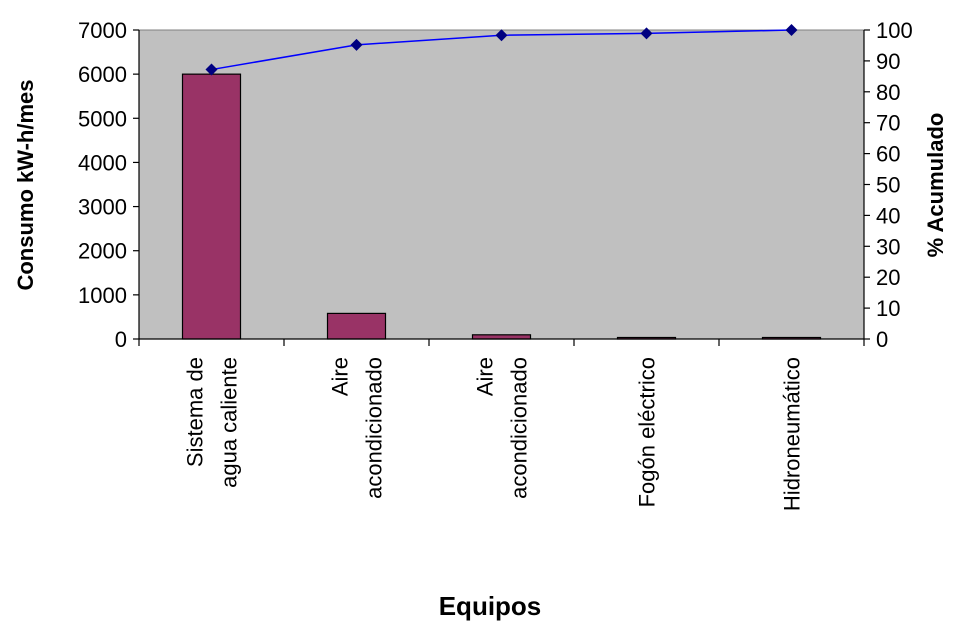 The height and width of the screenshot is (636, 967). Describe the element at coordinates (102, 118) in the screenshot. I see `y-tick-label: 5000` at that location.